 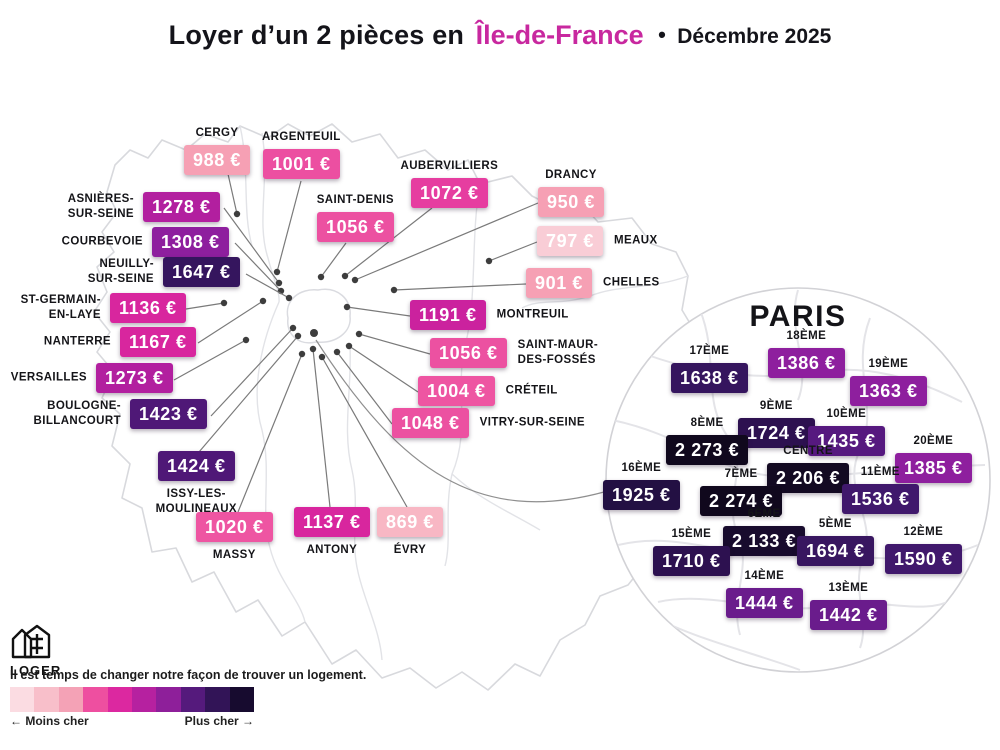 I want to click on district-label-centre: CENTRE, so click(x=808, y=451).